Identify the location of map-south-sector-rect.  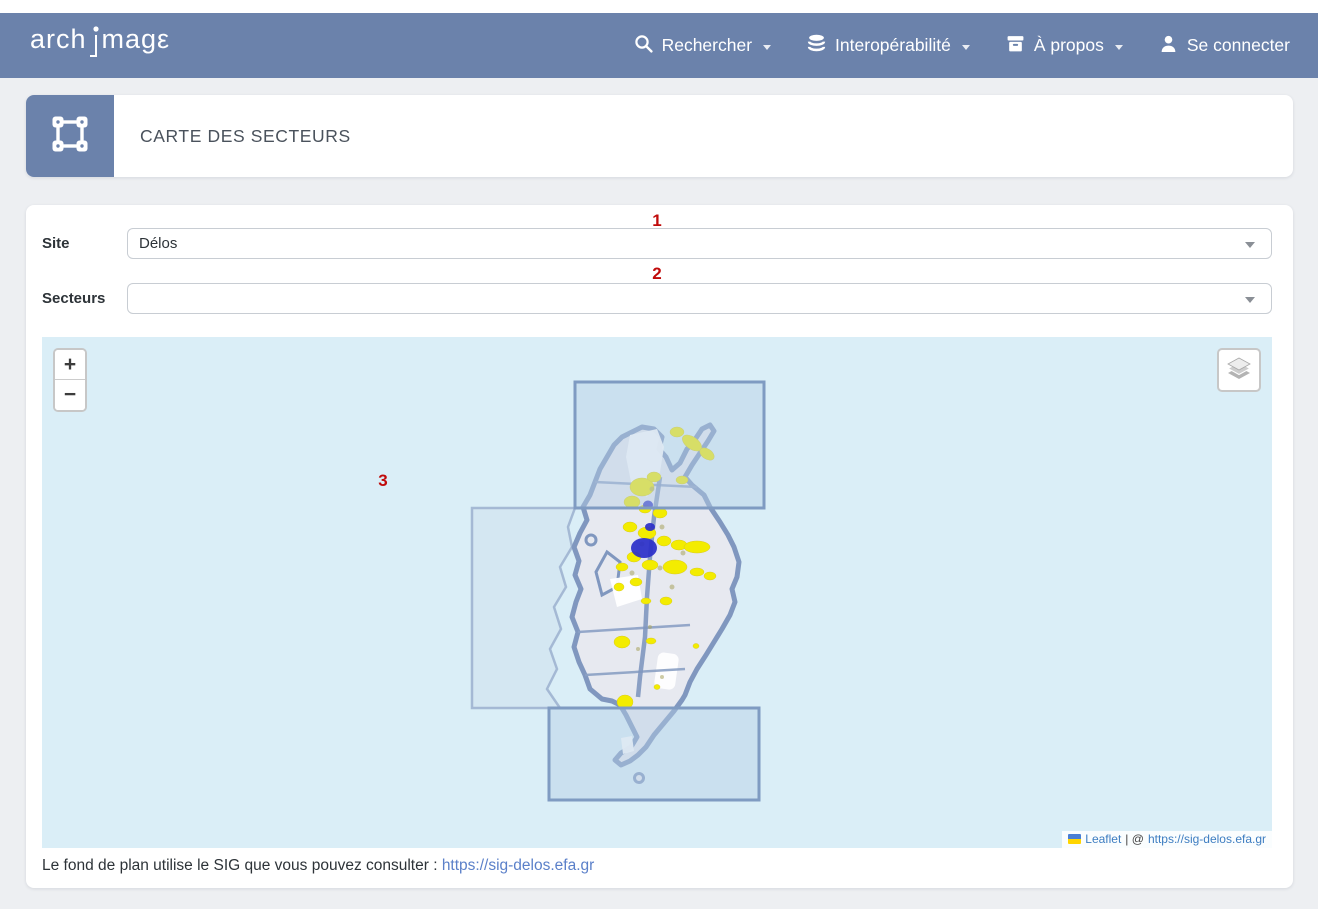
(654, 754).